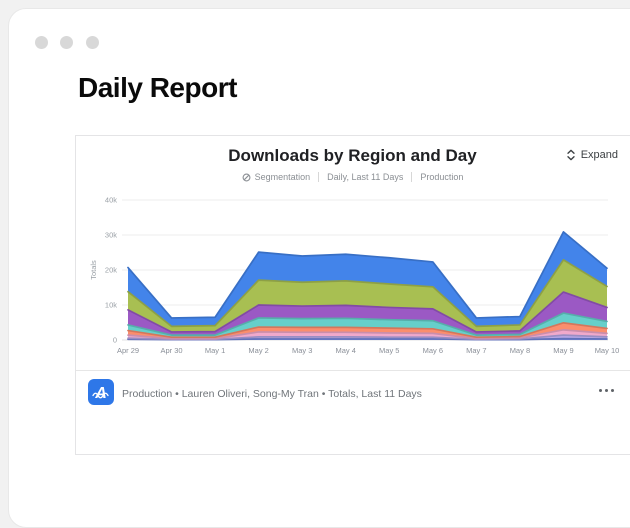  Describe the element at coordinates (476, 350) in the screenshot. I see `svg-text: May 7` at that location.